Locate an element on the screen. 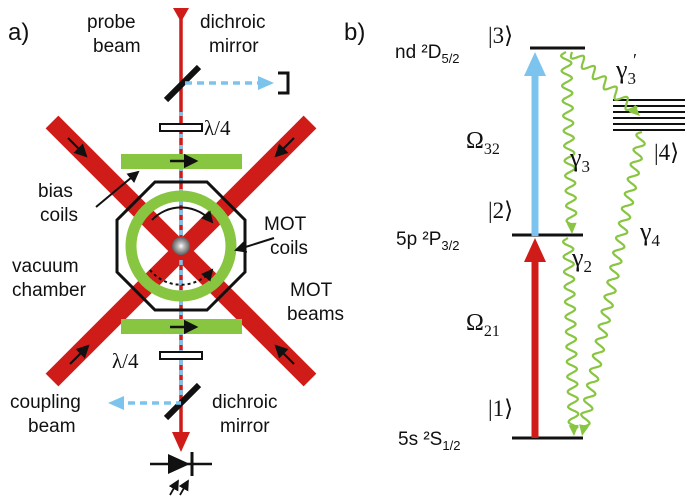 The width and height of the screenshot is (690, 500). dichroic-mirror-top-label-1: dichroic is located at coordinates (232, 22).